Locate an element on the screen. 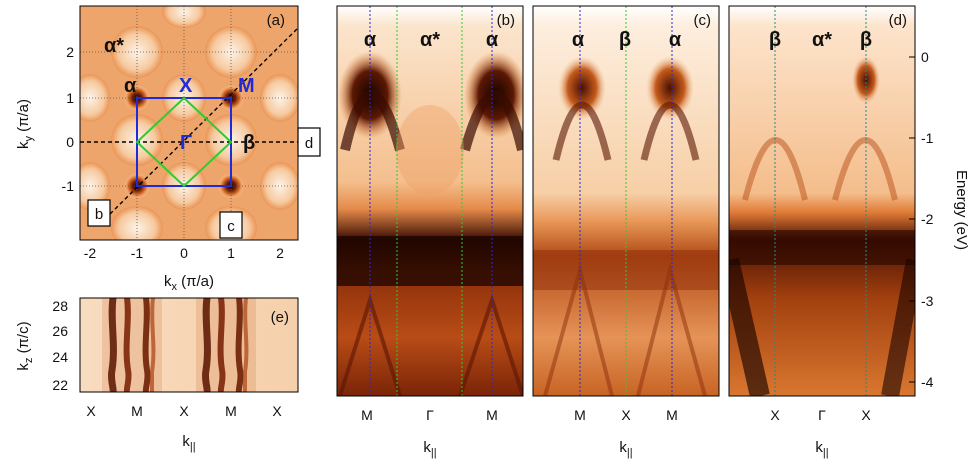 This screenshot has height=464, width=973. energy-axis: 0 -1 -2 -3 -4 Energy (eV) is located at coordinates (939, 219).